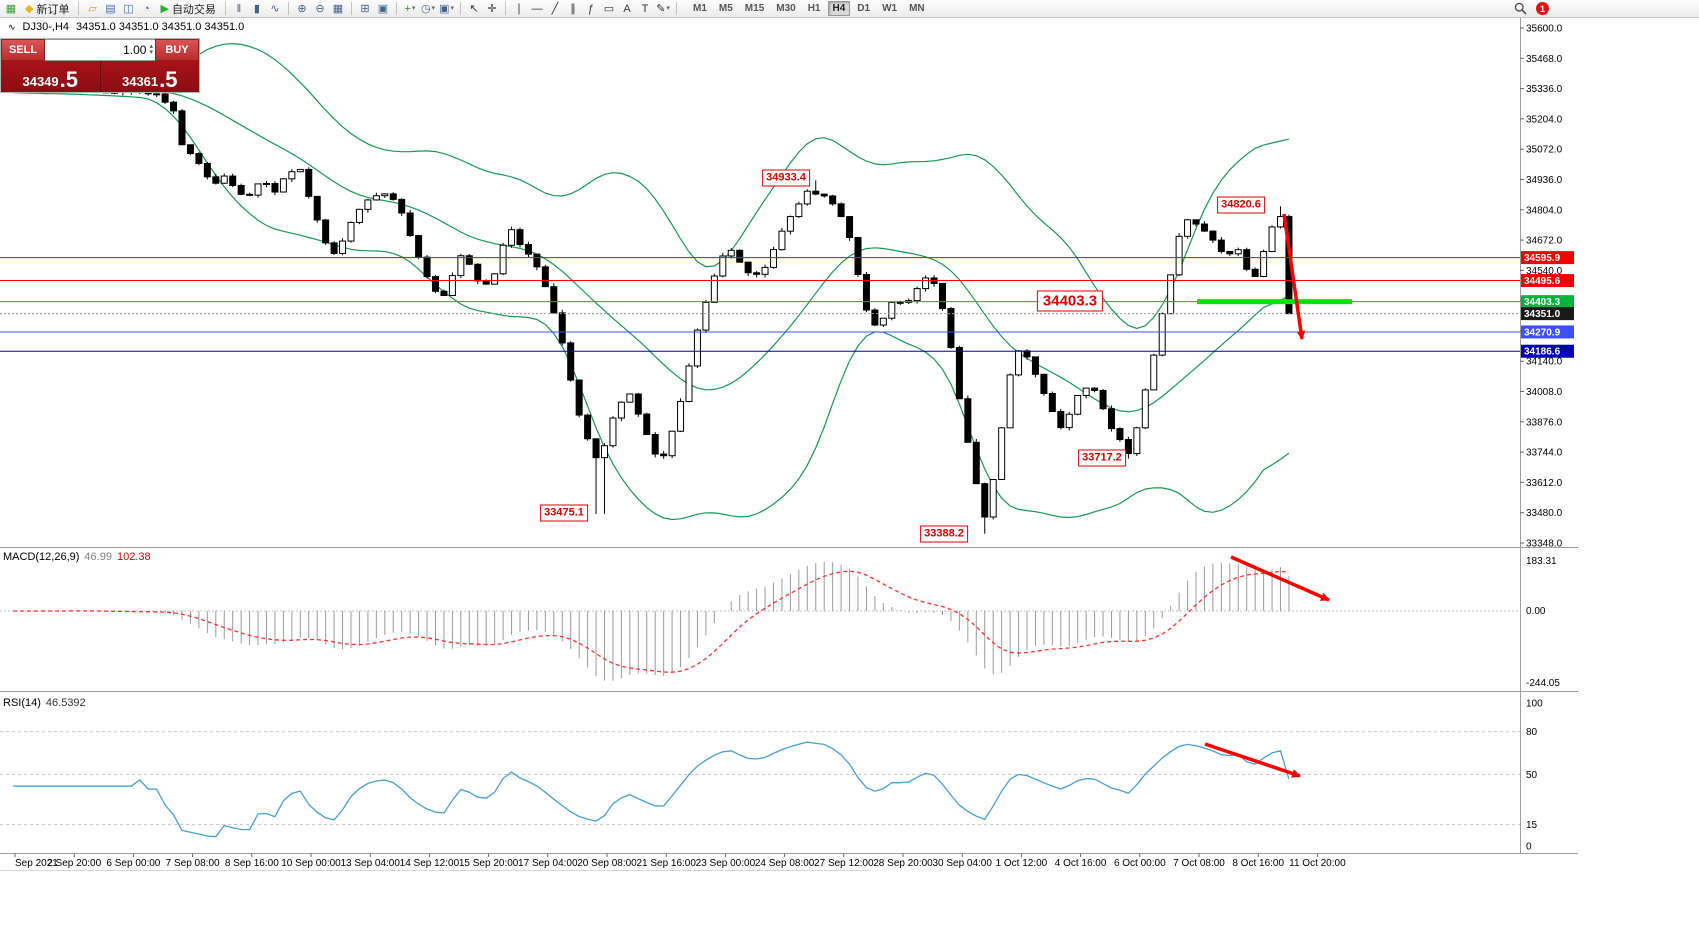 The width and height of the screenshot is (1699, 944). I want to click on zoom-in-icon: ⊕, so click(302, 8).